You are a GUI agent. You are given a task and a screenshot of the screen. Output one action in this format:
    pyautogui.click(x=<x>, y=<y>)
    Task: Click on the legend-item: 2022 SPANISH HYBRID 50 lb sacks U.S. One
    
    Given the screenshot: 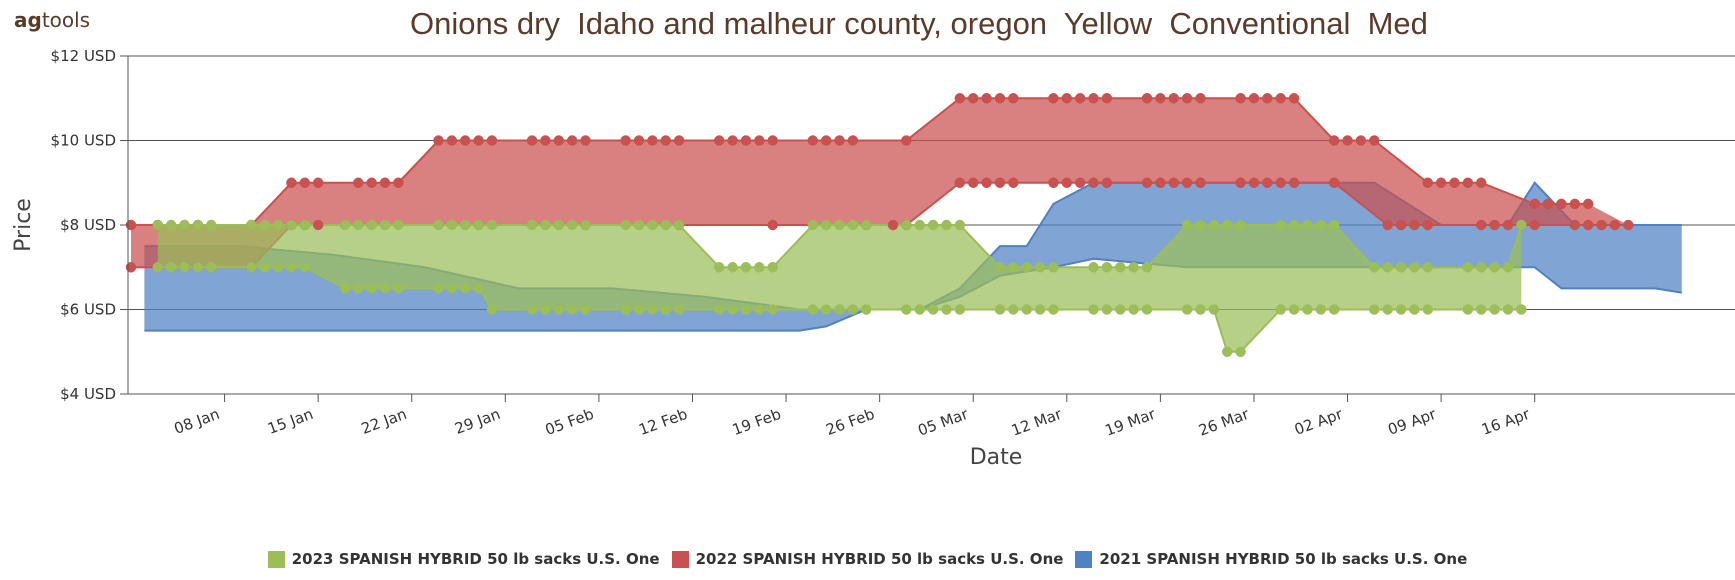 What is the action you would take?
    pyautogui.click(x=867, y=559)
    